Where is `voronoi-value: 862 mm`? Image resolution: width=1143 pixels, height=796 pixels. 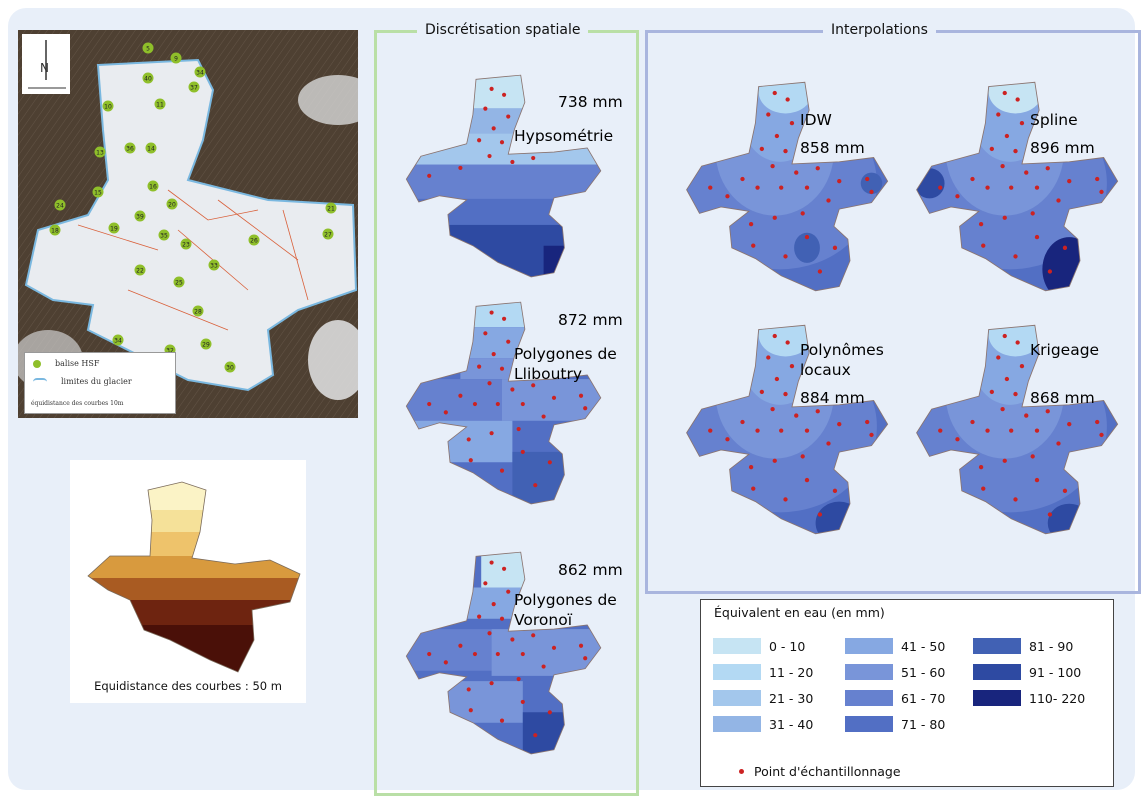
voronoi-value: 862 mm is located at coordinates (590, 570).